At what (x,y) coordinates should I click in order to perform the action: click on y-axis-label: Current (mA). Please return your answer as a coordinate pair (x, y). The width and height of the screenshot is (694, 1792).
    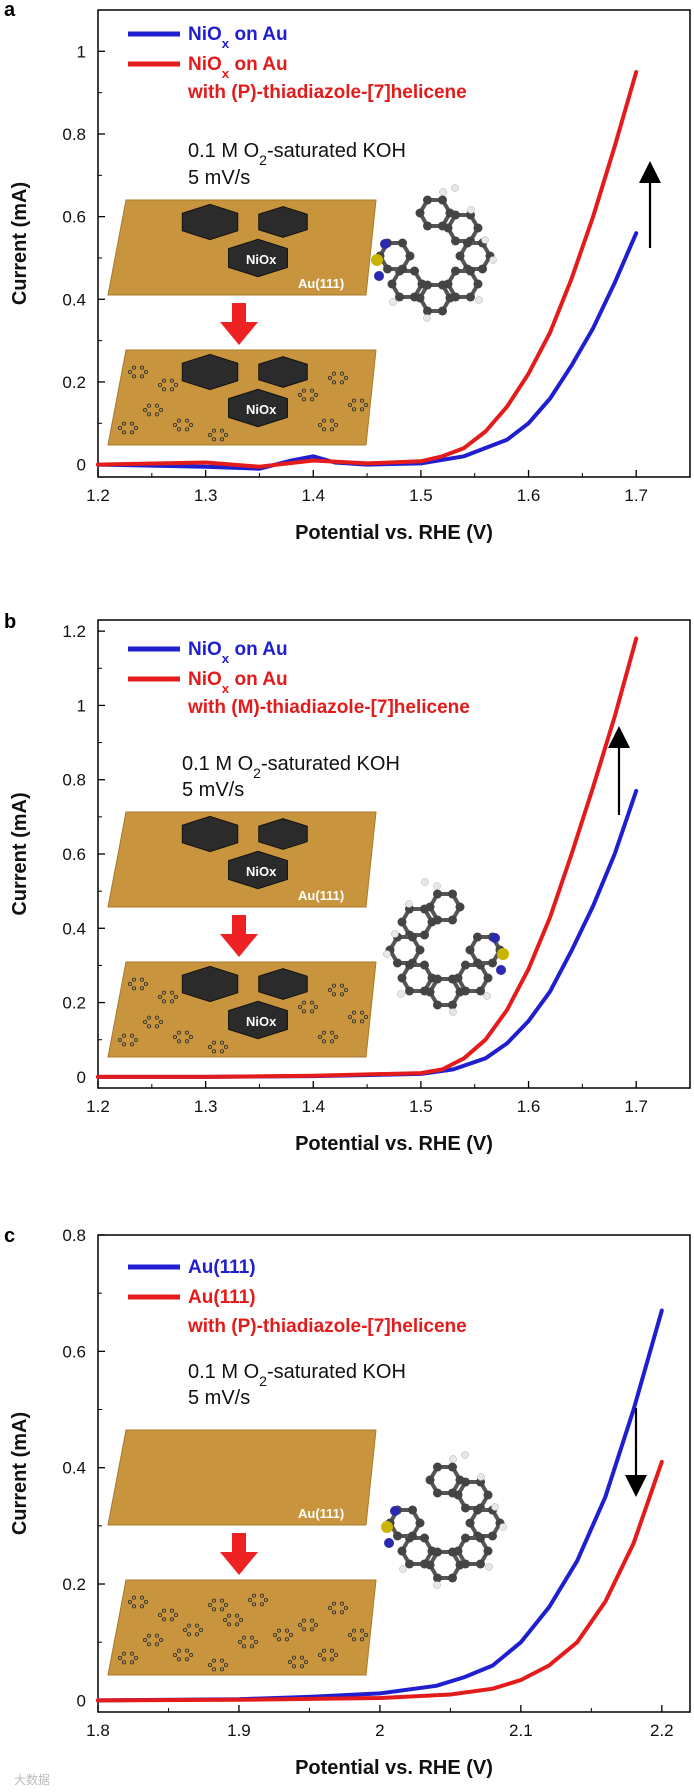
    Looking at the image, I should click on (20, 243).